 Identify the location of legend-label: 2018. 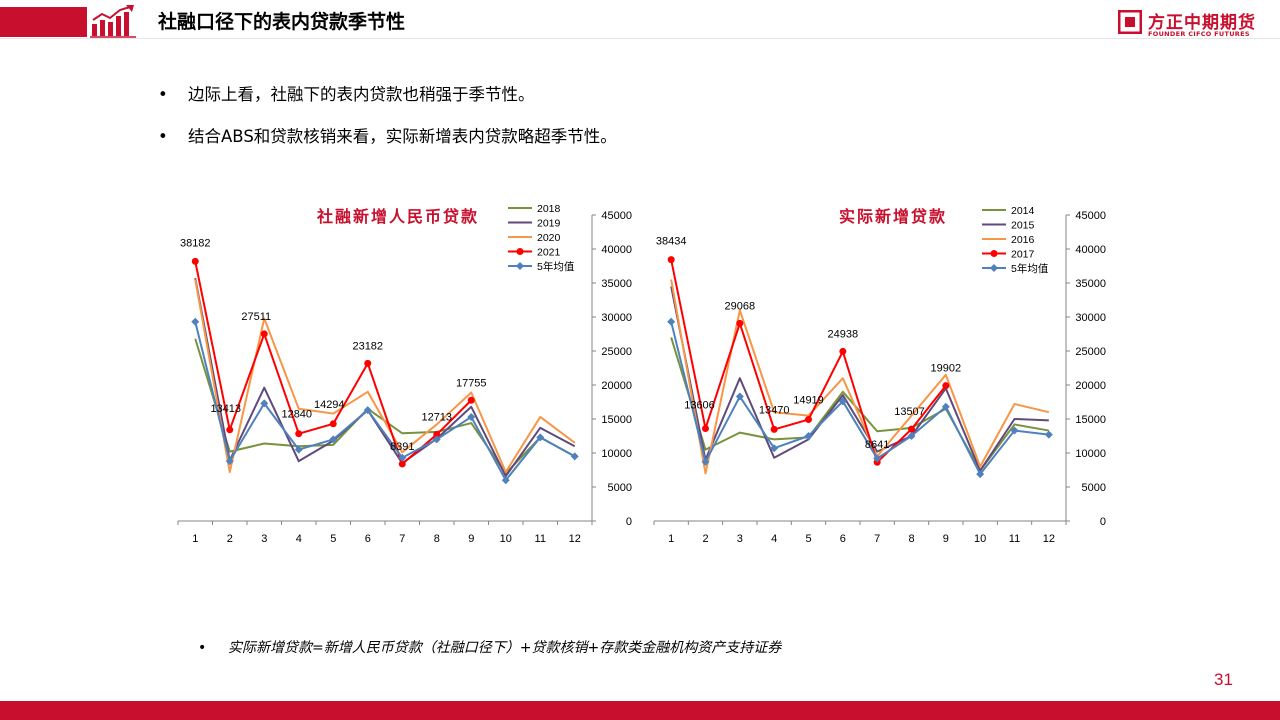
(549, 209).